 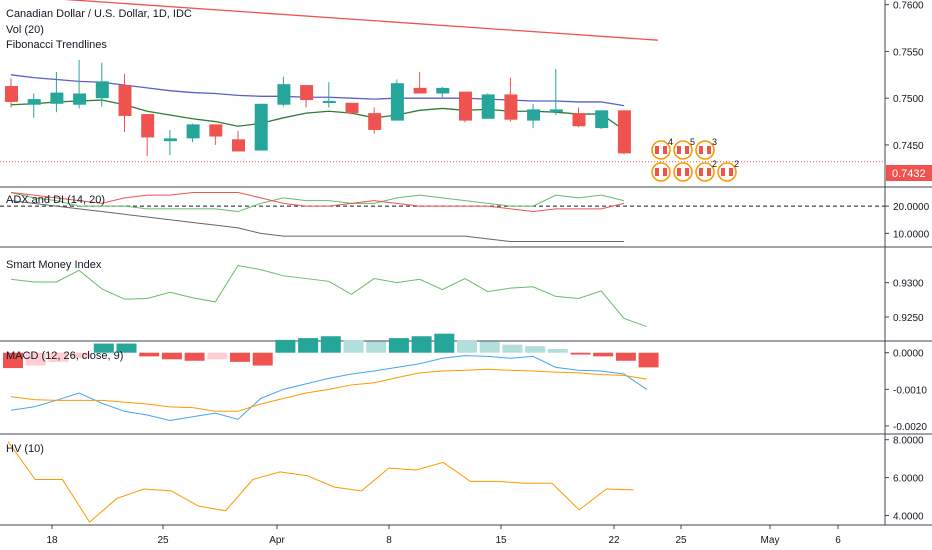 What do you see at coordinates (56, 45) in the screenshot?
I see `fib-label: Fibonacci Trendlines` at bounding box center [56, 45].